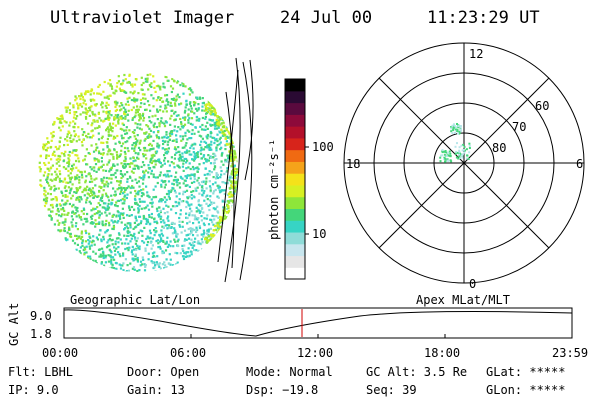  Describe the element at coordinates (472, 284) in the screenshot. I see `mlt-label-0: 0` at that location.